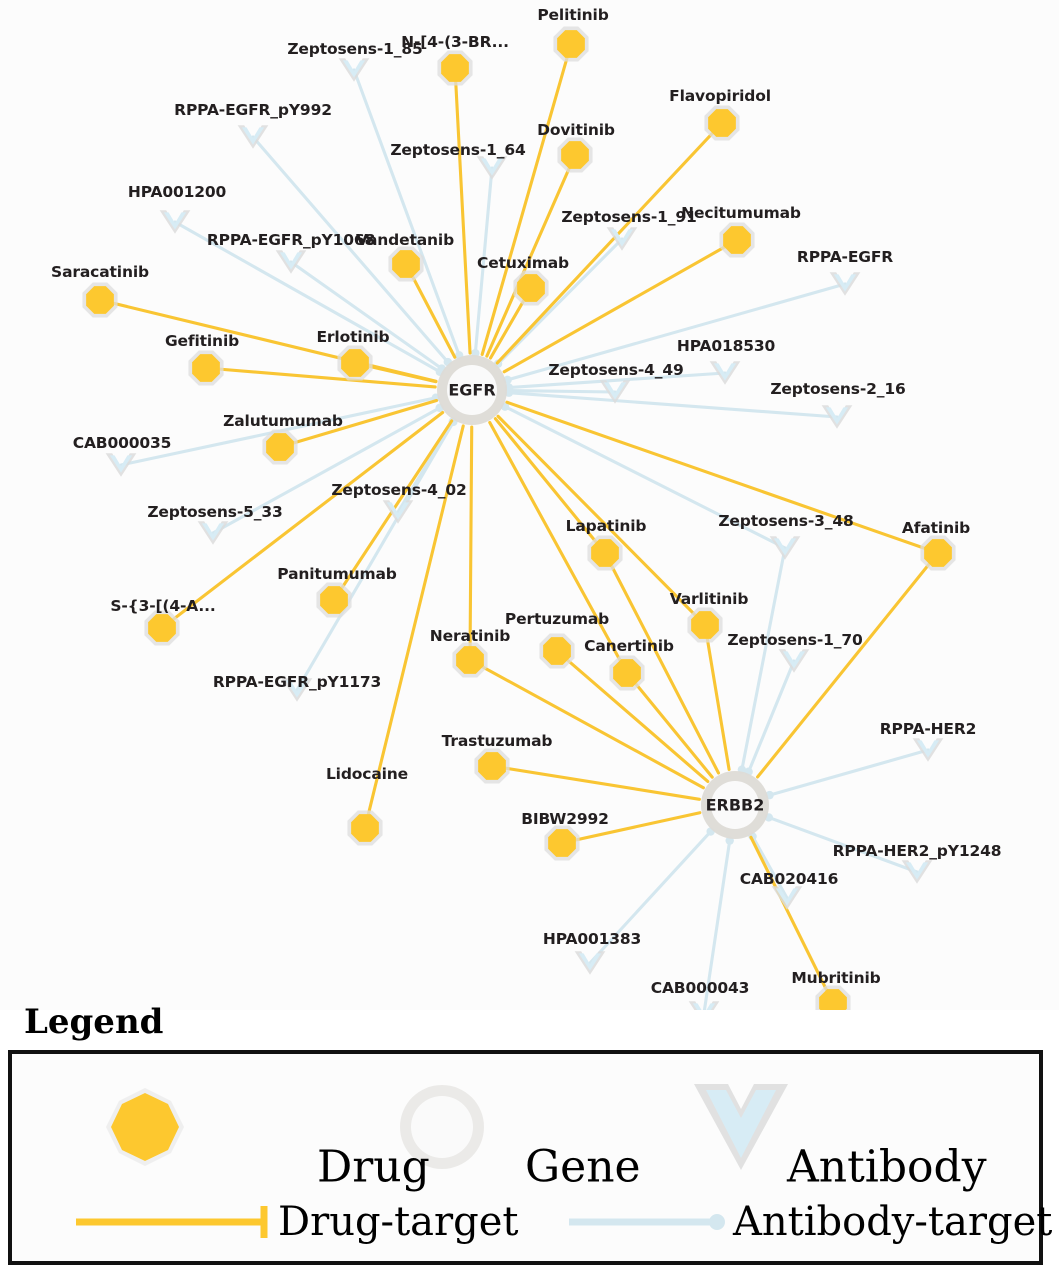  Describe the element at coordinates (94, 1022) in the screenshot. I see `legend-title: Legend` at that location.